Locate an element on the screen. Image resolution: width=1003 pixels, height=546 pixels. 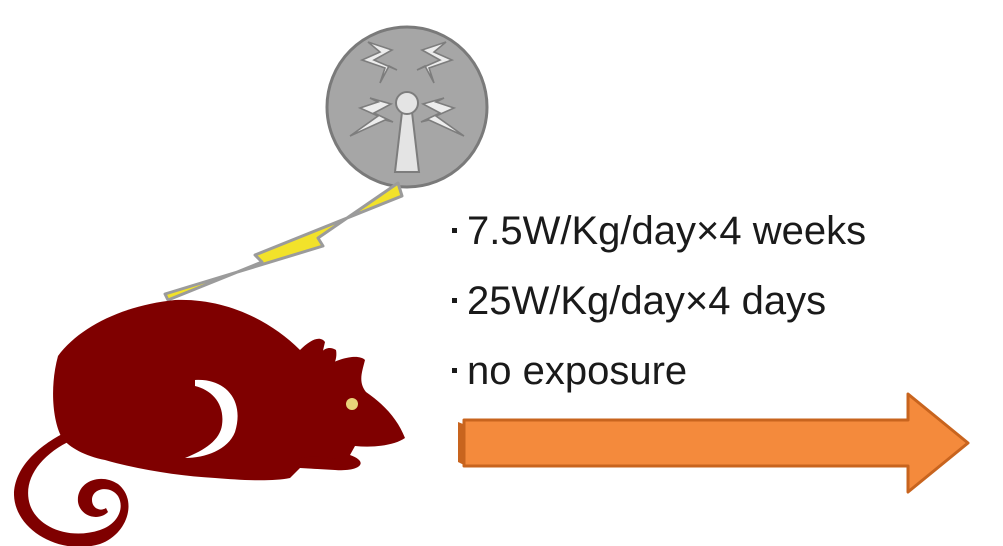
condition-text: no exposure is located at coordinates (577, 371).